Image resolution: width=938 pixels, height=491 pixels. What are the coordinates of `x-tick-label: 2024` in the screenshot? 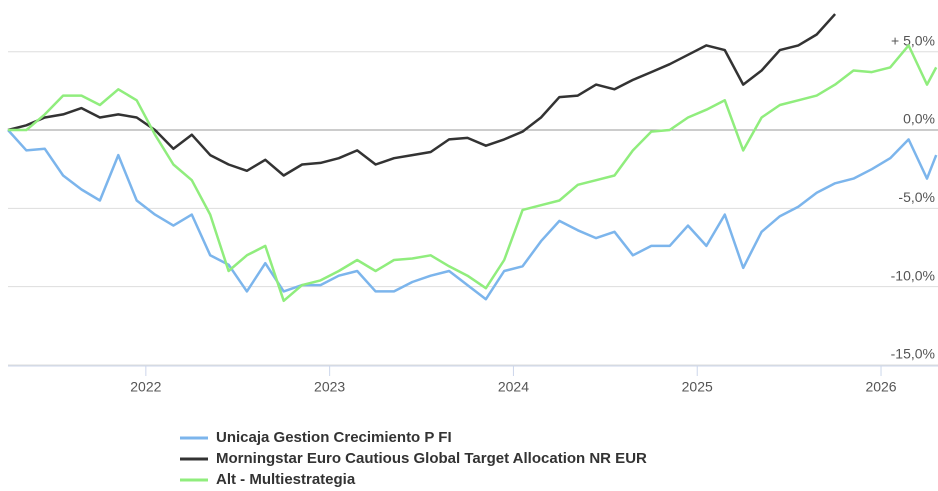 It's located at (513, 387).